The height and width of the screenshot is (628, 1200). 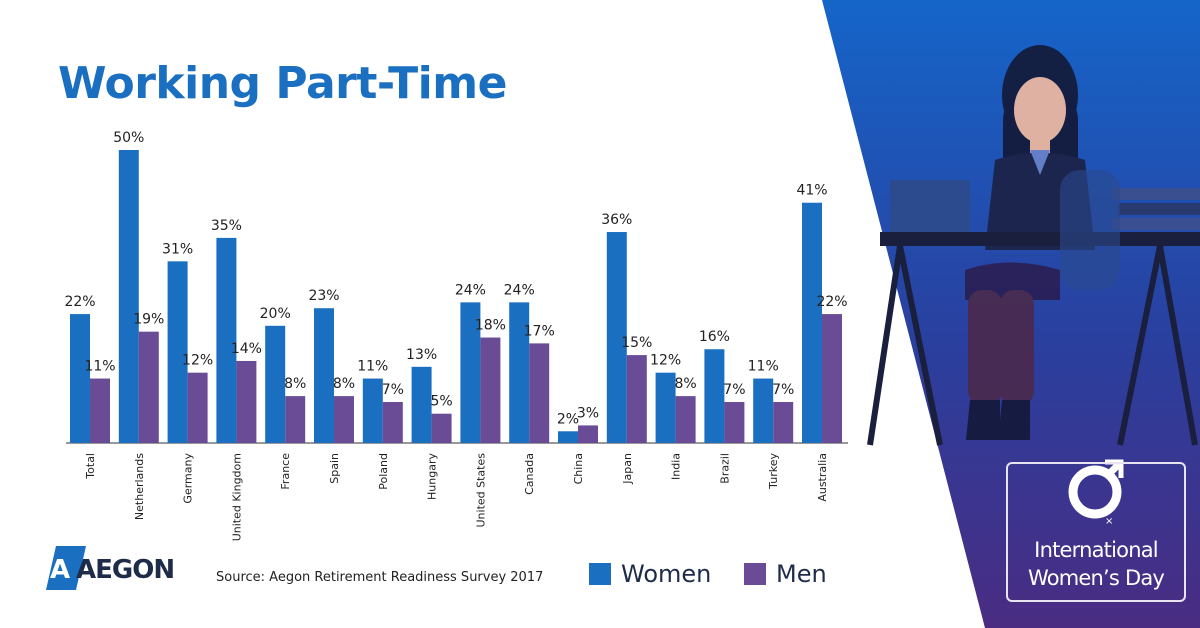 What do you see at coordinates (99, 367) in the screenshot?
I see `data-label-men-total: 11%` at bounding box center [99, 367].